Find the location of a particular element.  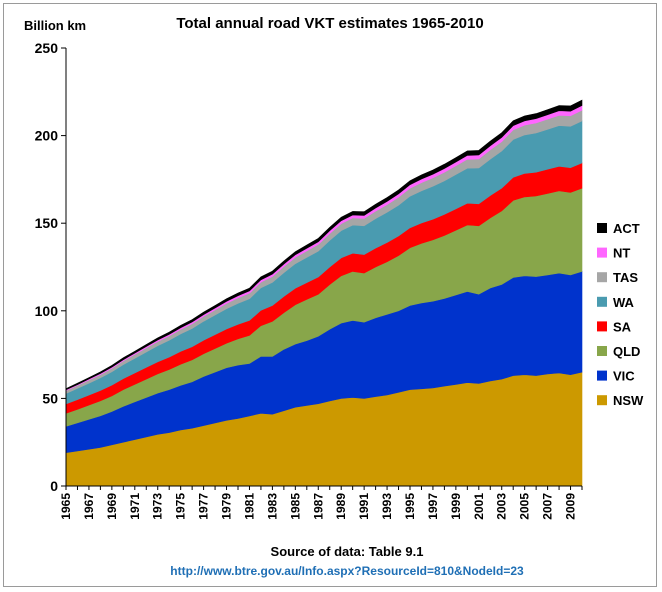

x-tick-label: 1989 is located at coordinates (341, 506).